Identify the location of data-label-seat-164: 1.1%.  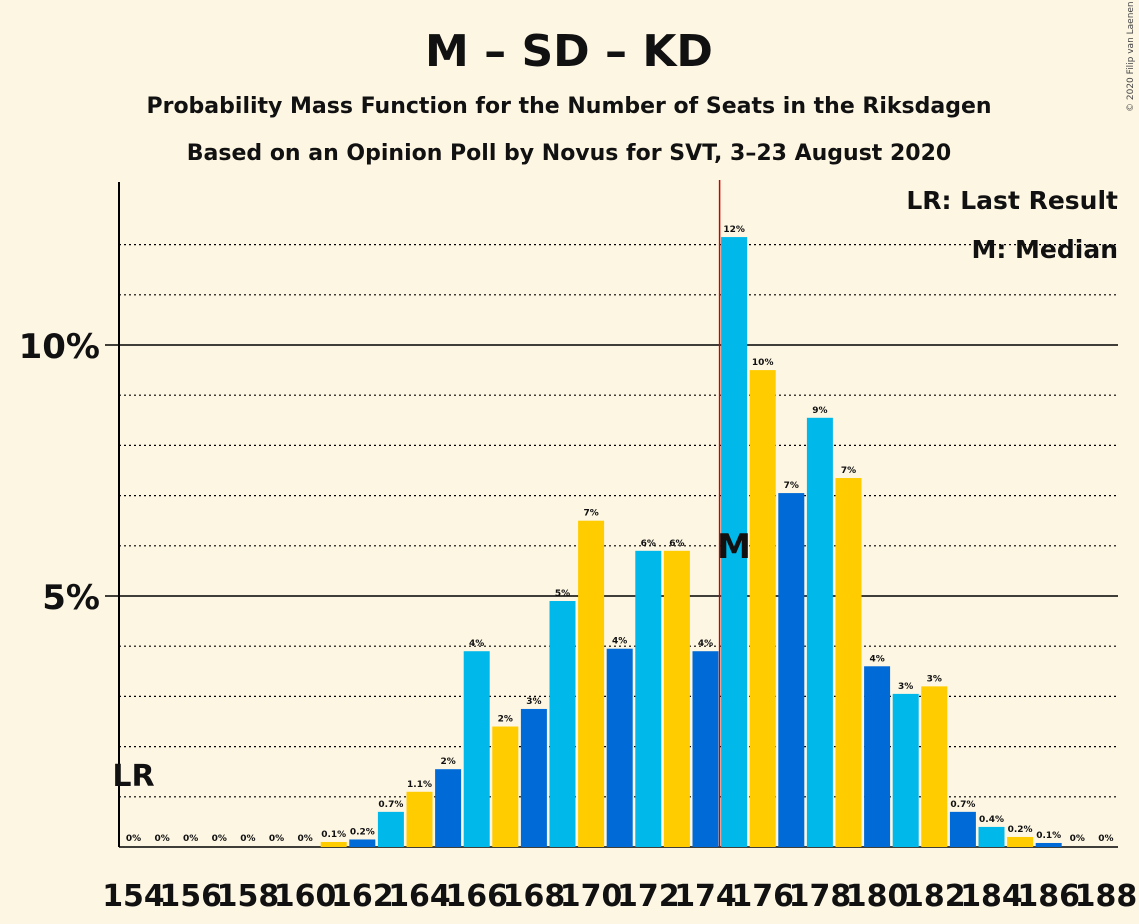
(419, 785).